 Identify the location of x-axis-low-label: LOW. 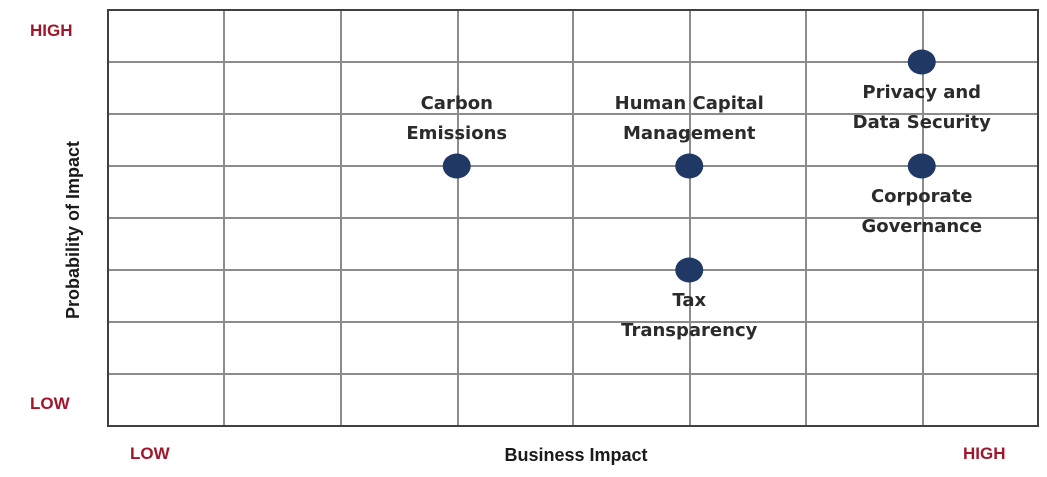
(150, 453).